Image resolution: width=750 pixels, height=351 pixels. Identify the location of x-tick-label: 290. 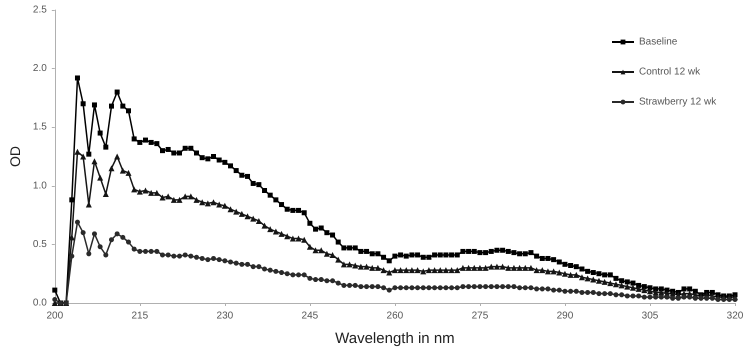
(565, 316).